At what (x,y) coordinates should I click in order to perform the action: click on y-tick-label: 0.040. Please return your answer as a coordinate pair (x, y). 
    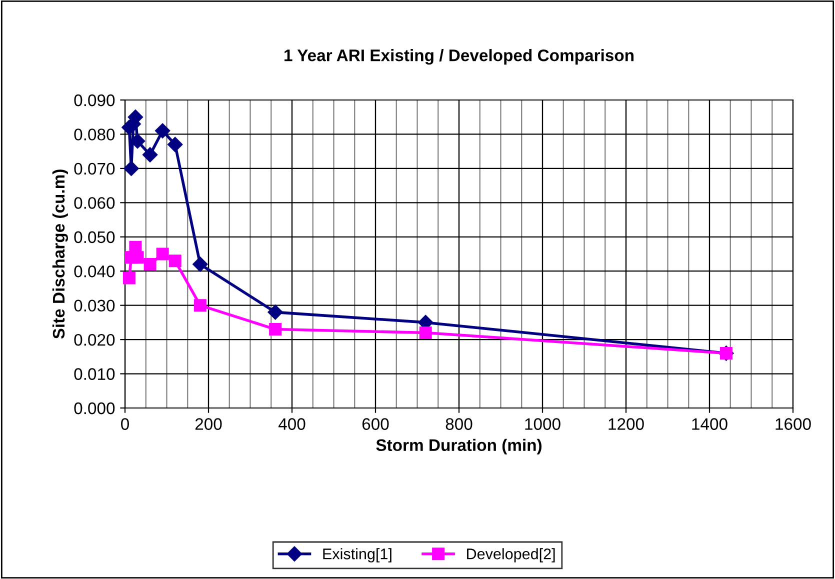
    Looking at the image, I should click on (94, 272).